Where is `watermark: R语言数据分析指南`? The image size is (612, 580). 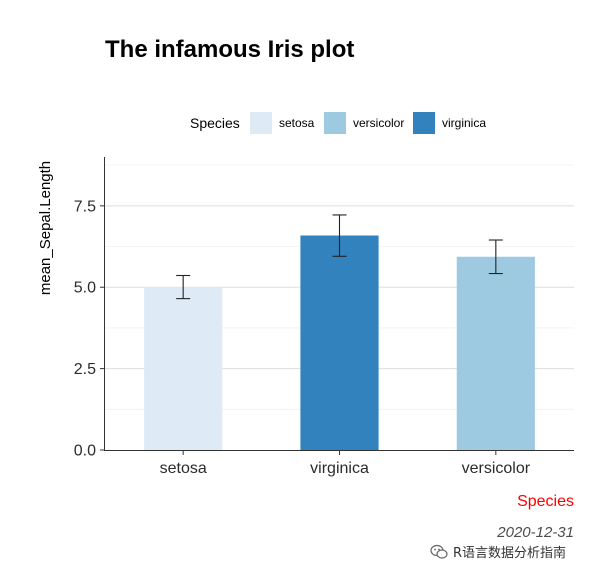
watermark: R语言数据分析指南 is located at coordinates (498, 551).